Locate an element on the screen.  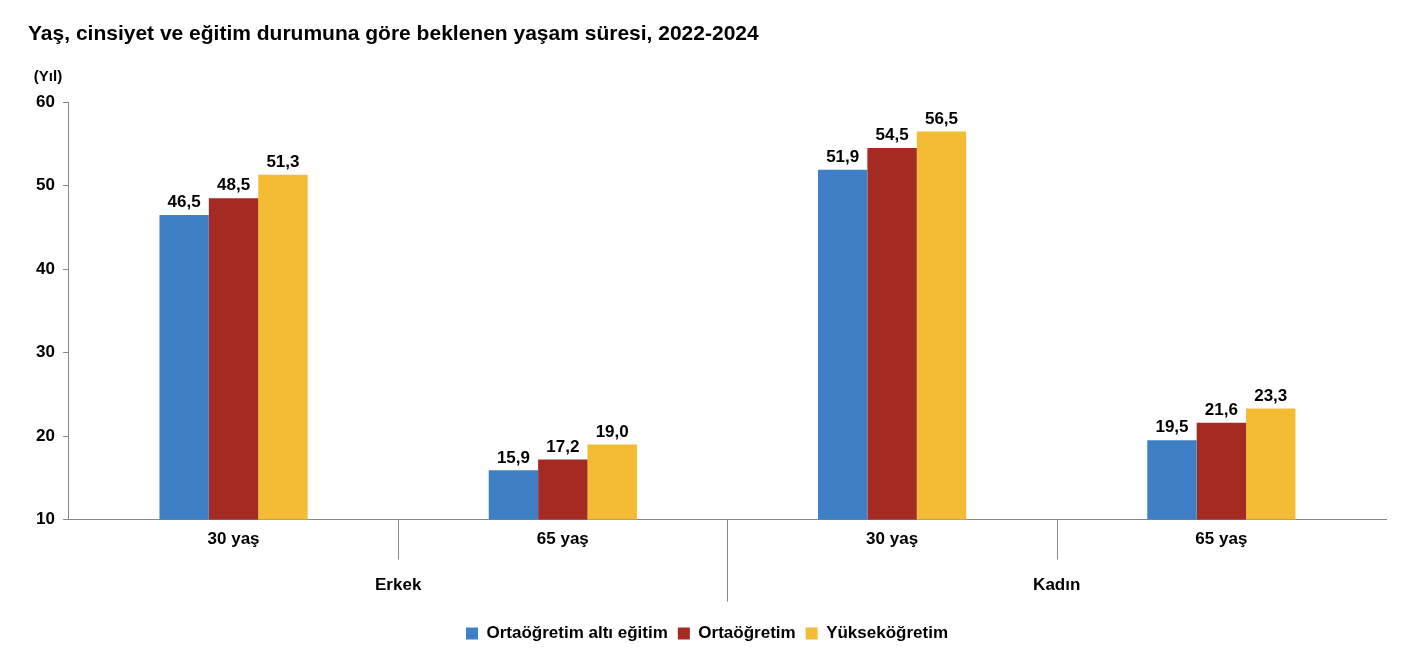
y-axis-title: (Yıl) is located at coordinates (48, 75).